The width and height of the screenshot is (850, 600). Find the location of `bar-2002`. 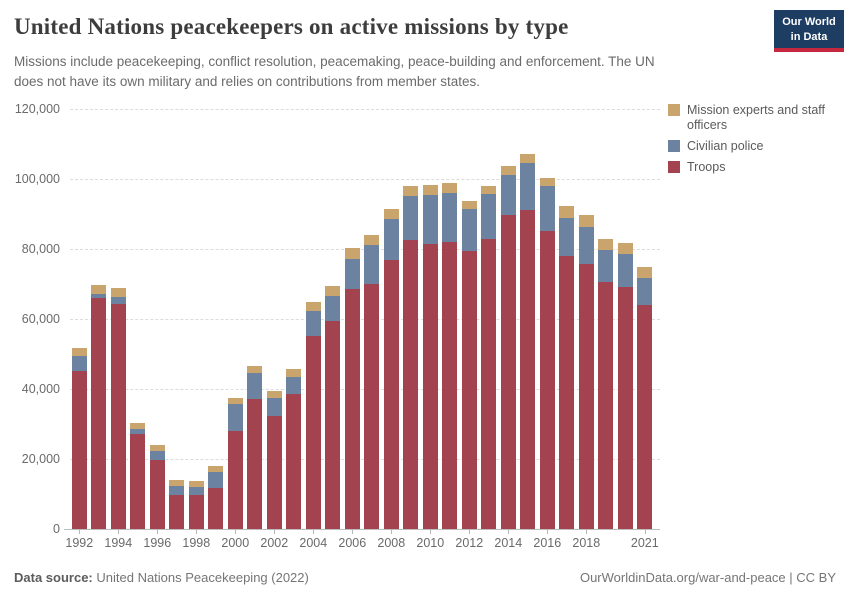

bar-2002 is located at coordinates (274, 460).